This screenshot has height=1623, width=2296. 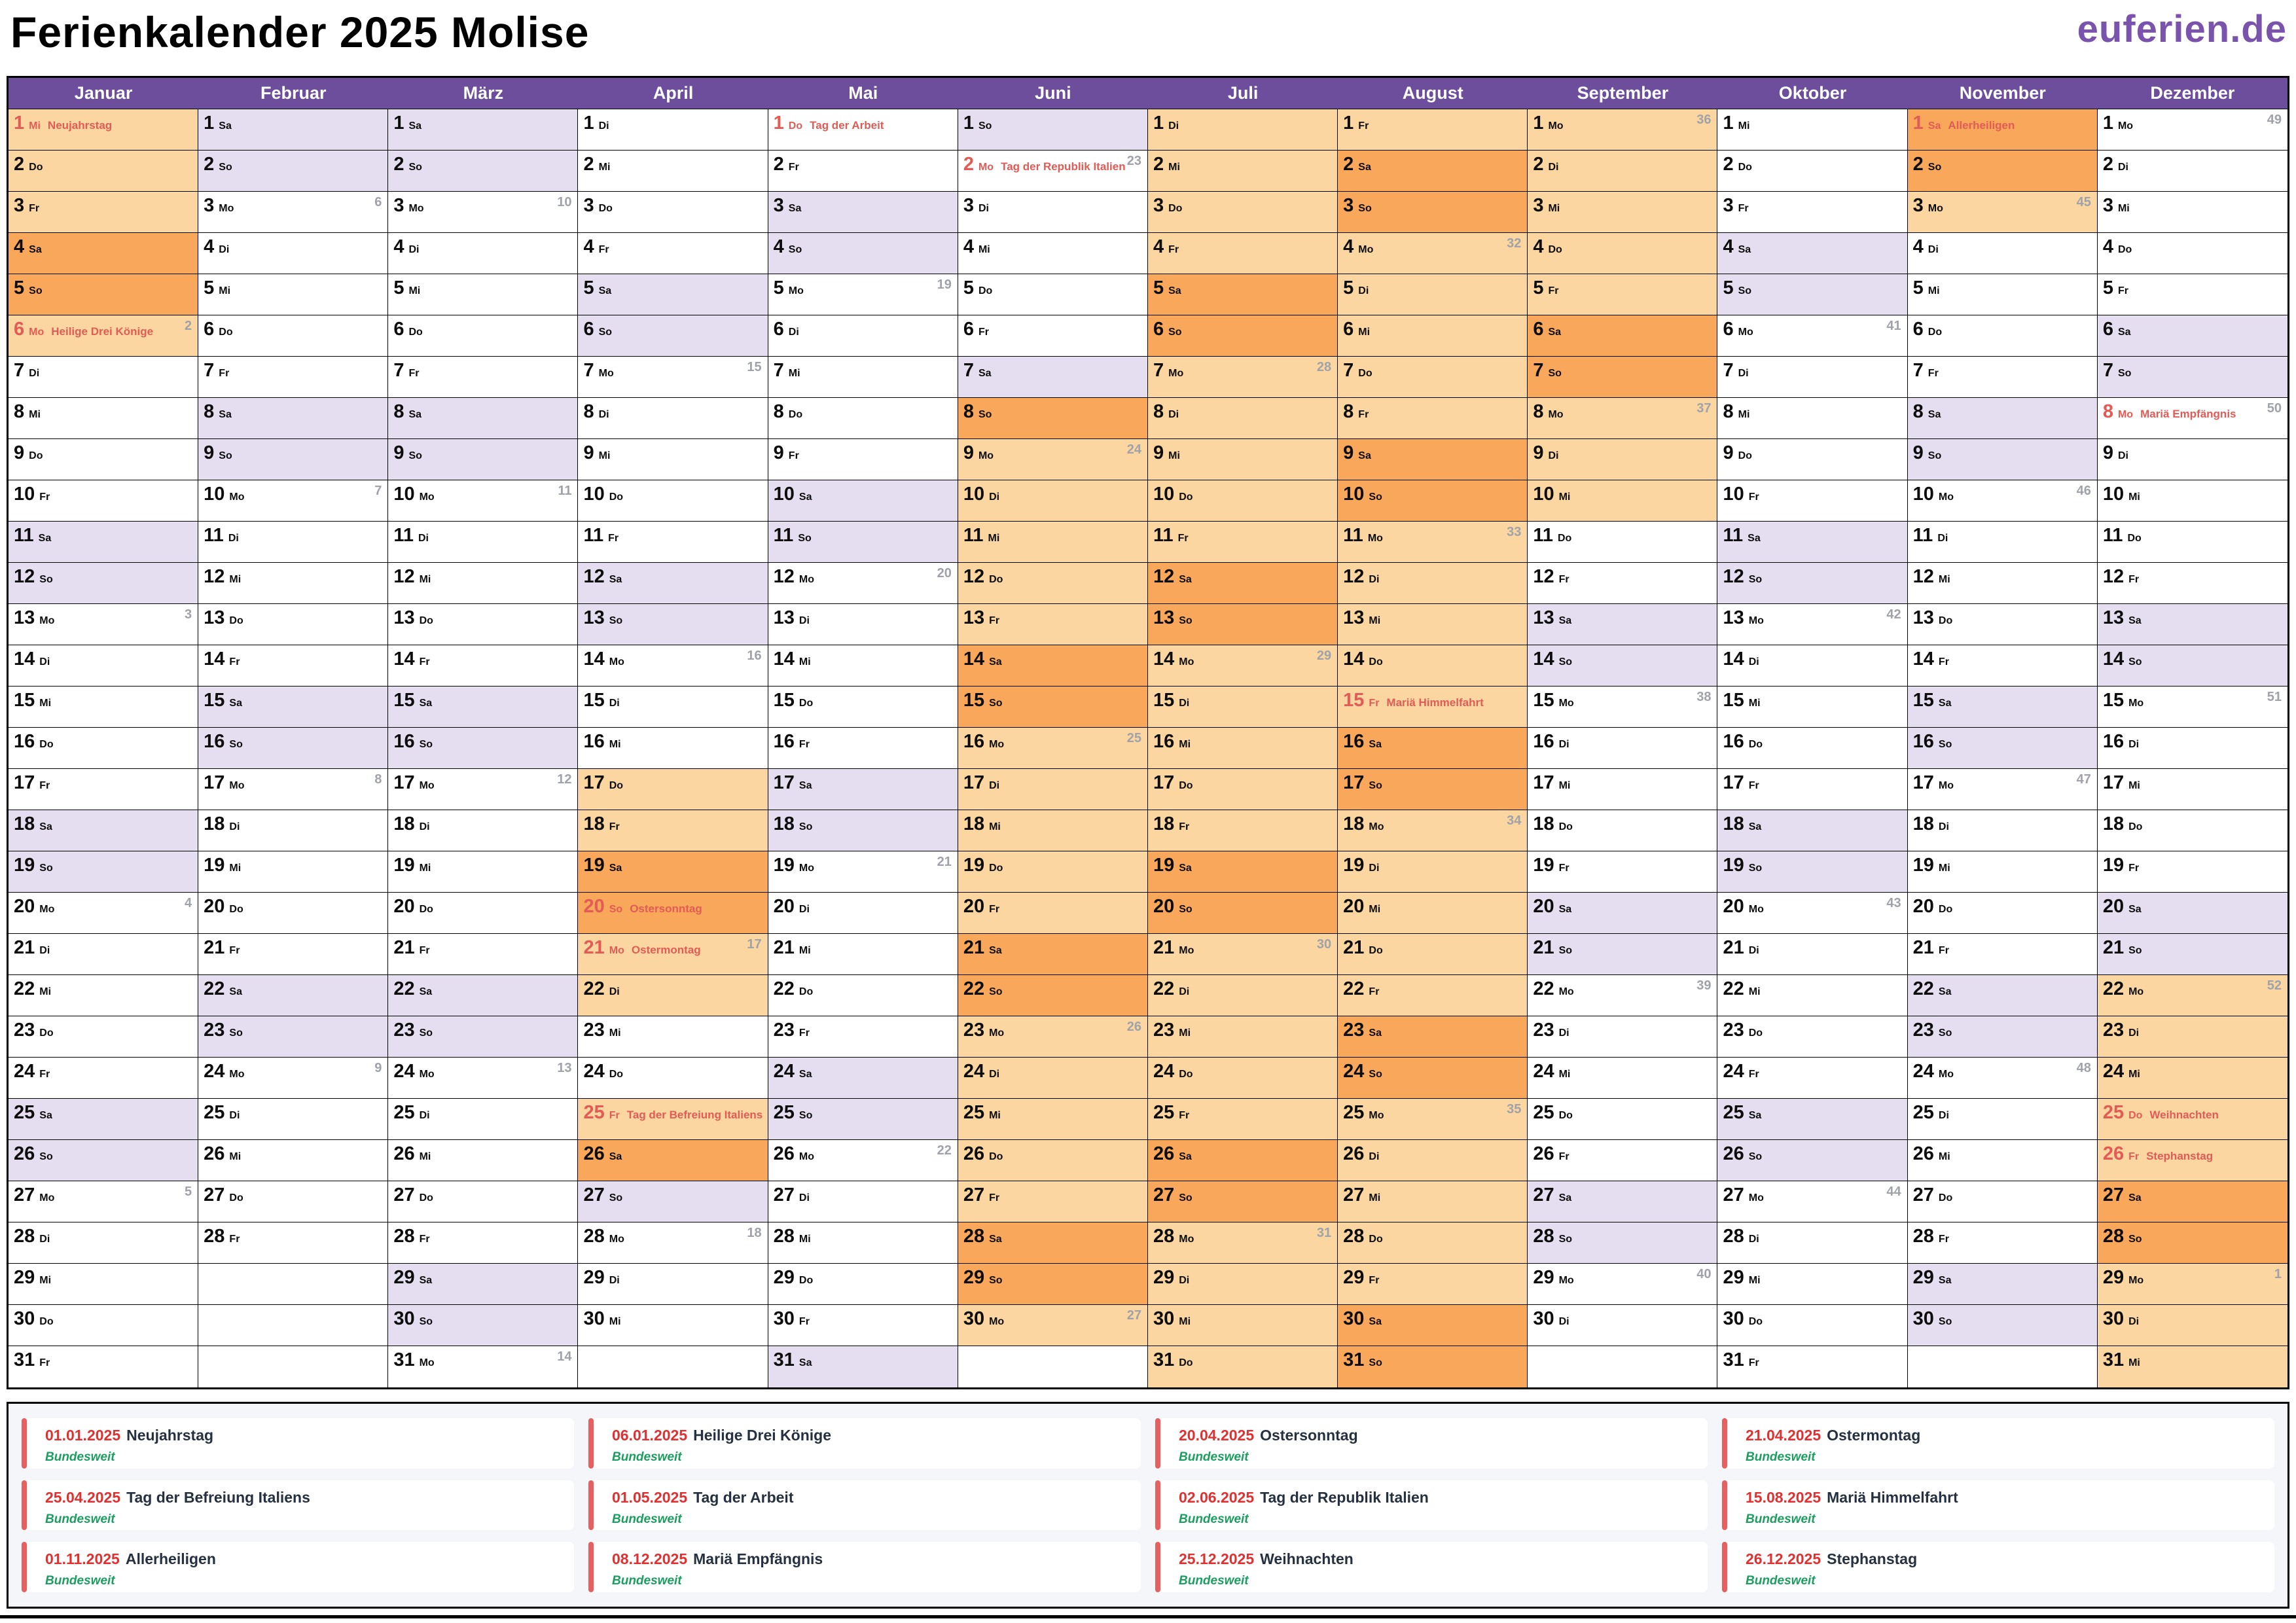 What do you see at coordinates (483, 93) in the screenshot?
I see `month-header: März` at bounding box center [483, 93].